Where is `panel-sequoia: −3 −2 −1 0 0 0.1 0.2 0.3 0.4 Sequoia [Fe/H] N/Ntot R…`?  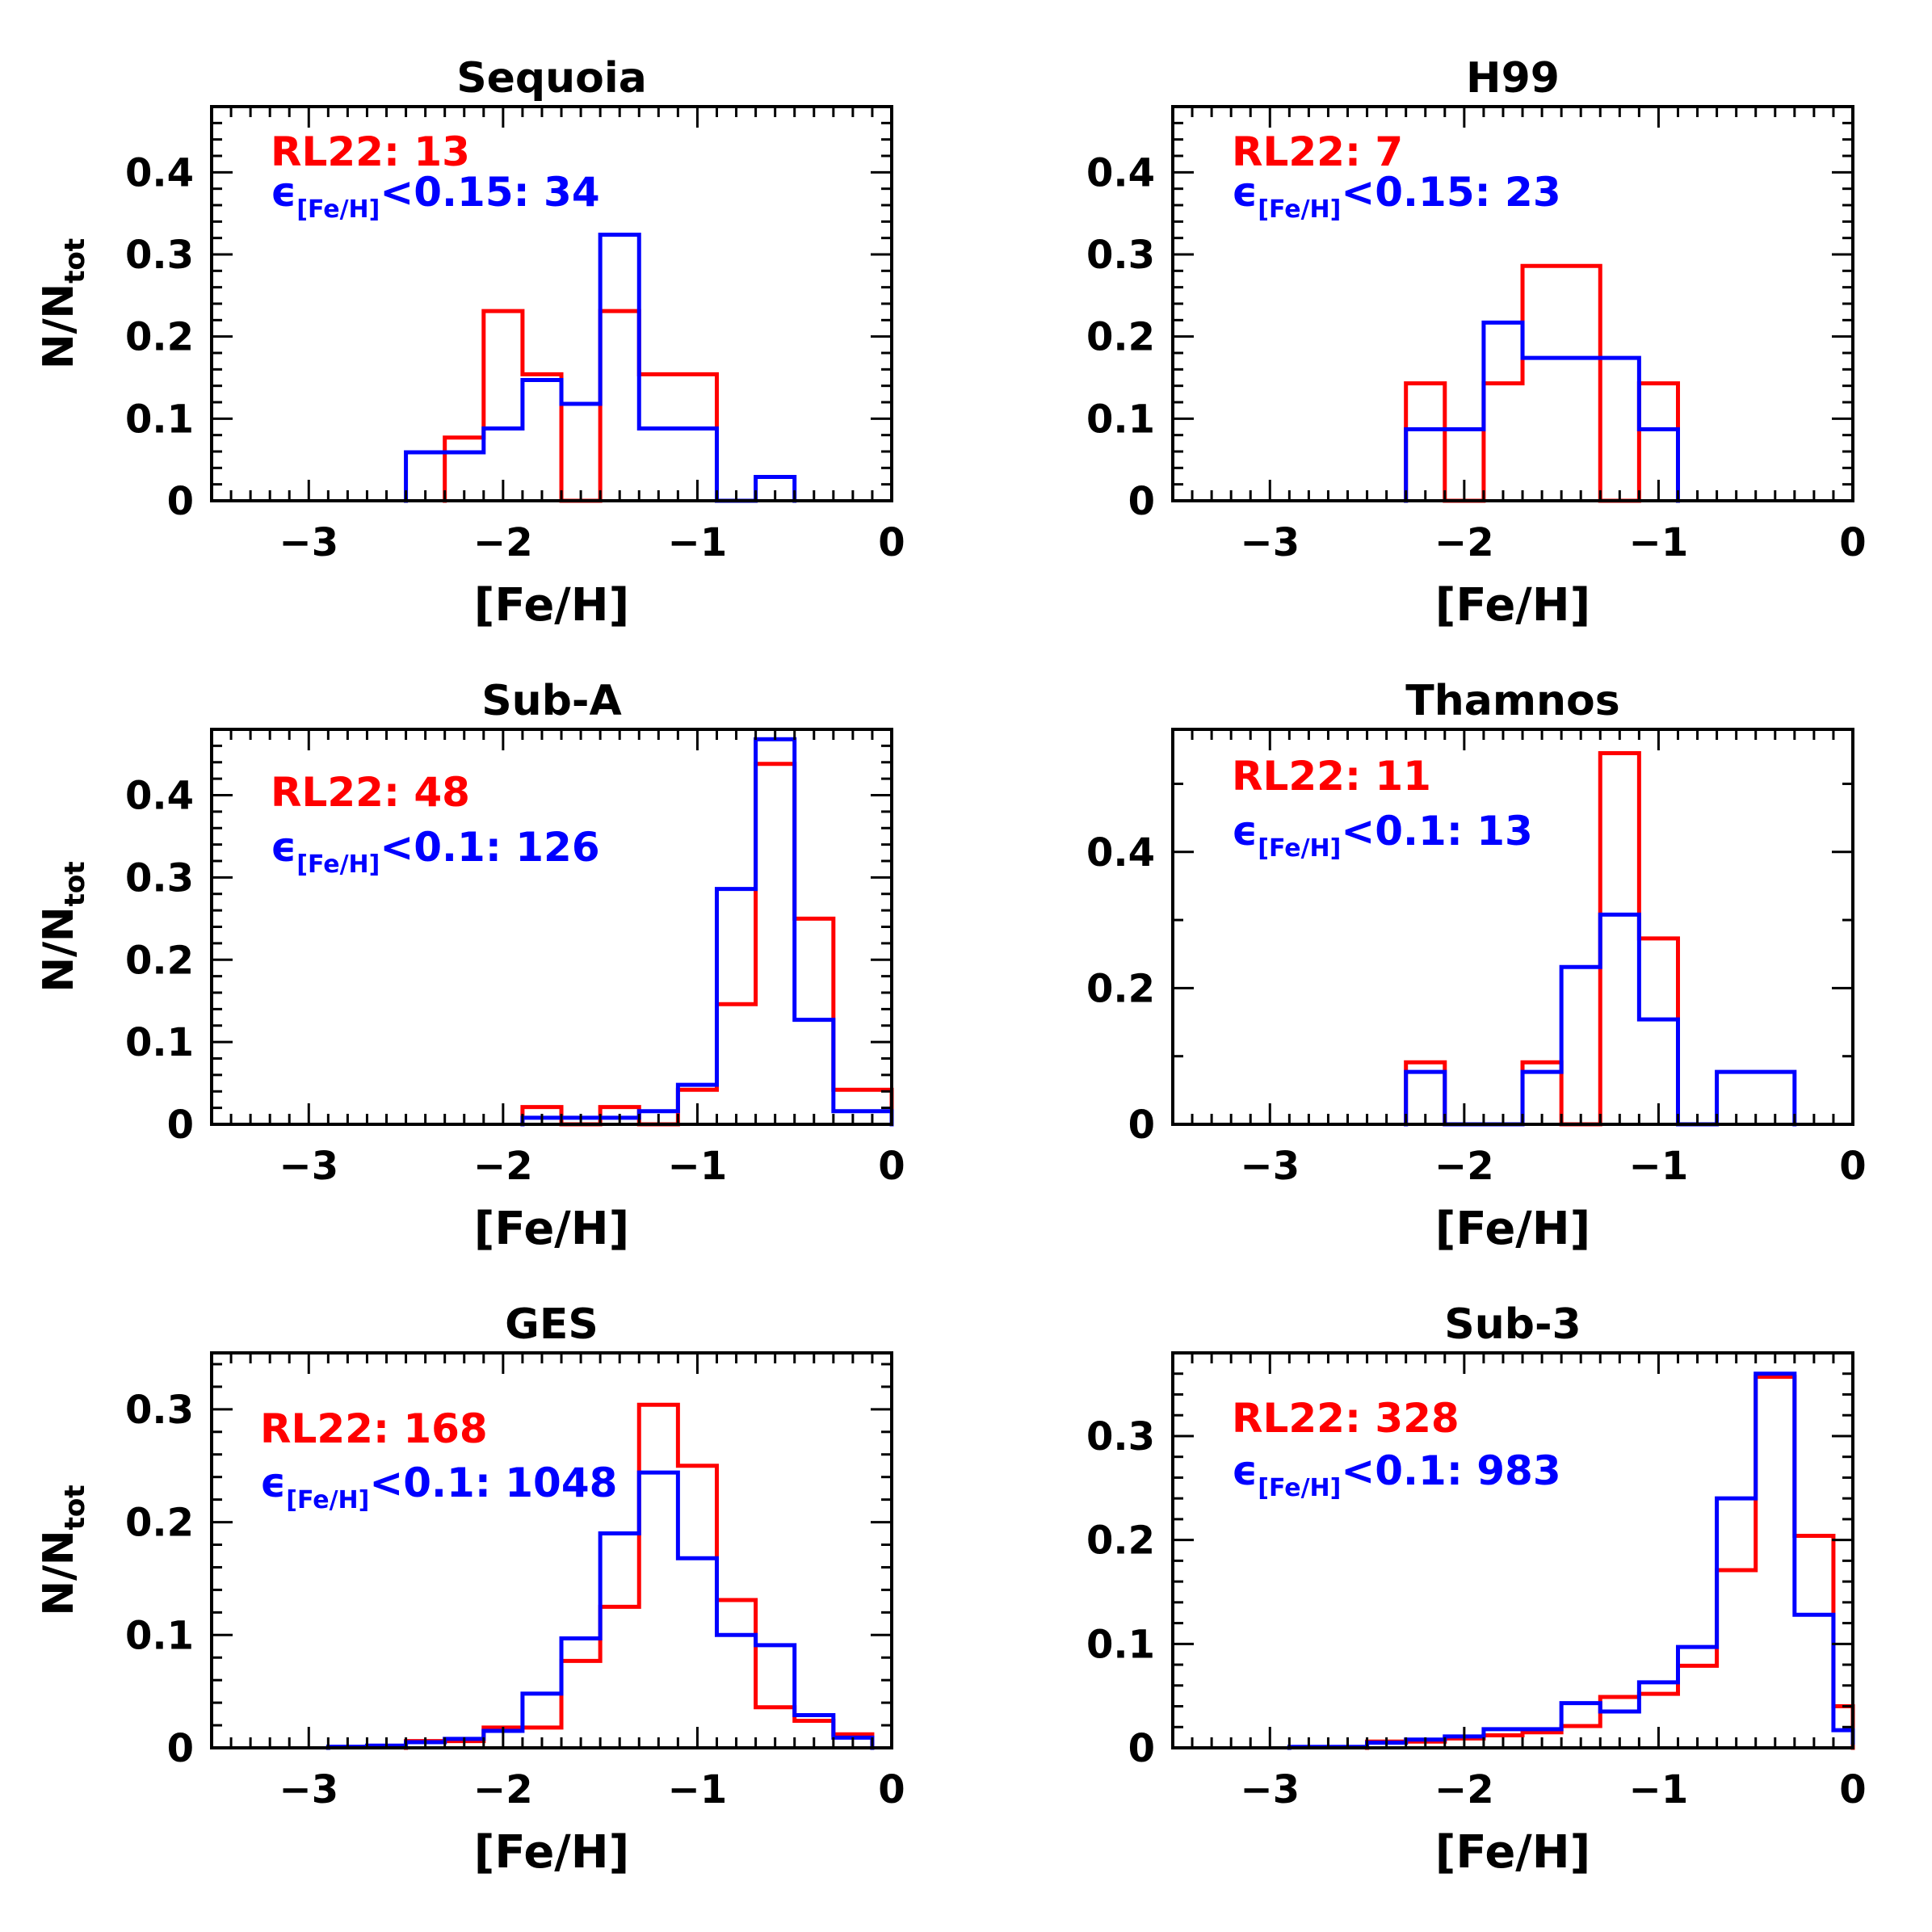
panel-sequoia: −3 −2 −1 0 0 0.1 0.2 0.3 0.4 Sequoia [Fe/H] N/Ntot R… is located at coordinates (470, 343).